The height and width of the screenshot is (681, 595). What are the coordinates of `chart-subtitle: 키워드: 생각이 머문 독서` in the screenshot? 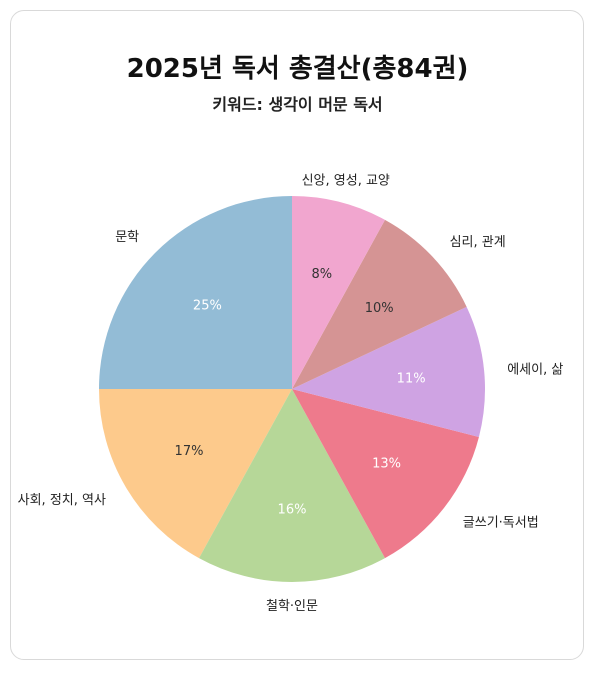 It's located at (297, 104).